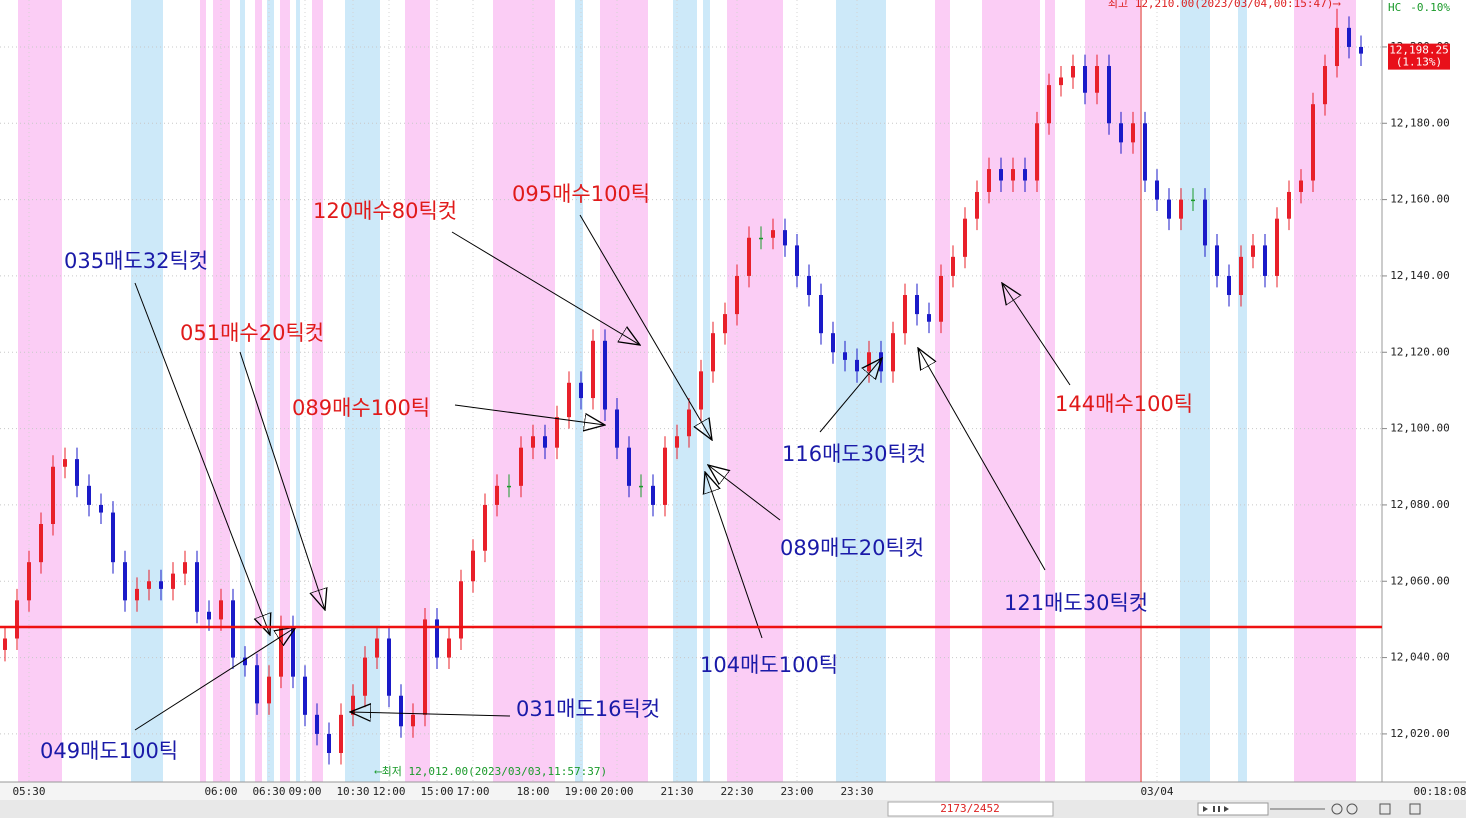  I want to click on x-tick-label: 15:00, so click(436, 791).